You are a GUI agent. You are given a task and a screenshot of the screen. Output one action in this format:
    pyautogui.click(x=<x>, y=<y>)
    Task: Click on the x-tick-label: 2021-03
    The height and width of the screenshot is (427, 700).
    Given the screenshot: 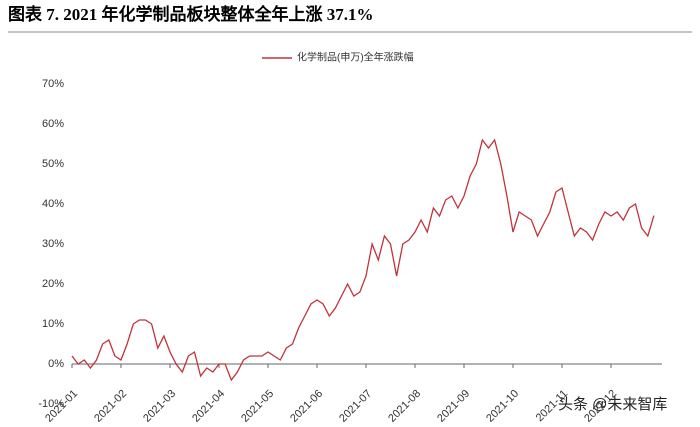 What is the action you would take?
    pyautogui.click(x=159, y=406)
    